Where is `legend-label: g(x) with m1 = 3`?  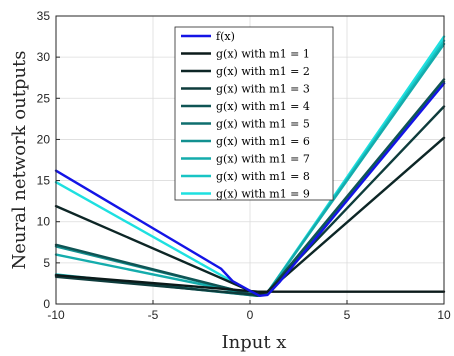
legend-label: g(x) with m1 = 3 is located at coordinates (263, 89).